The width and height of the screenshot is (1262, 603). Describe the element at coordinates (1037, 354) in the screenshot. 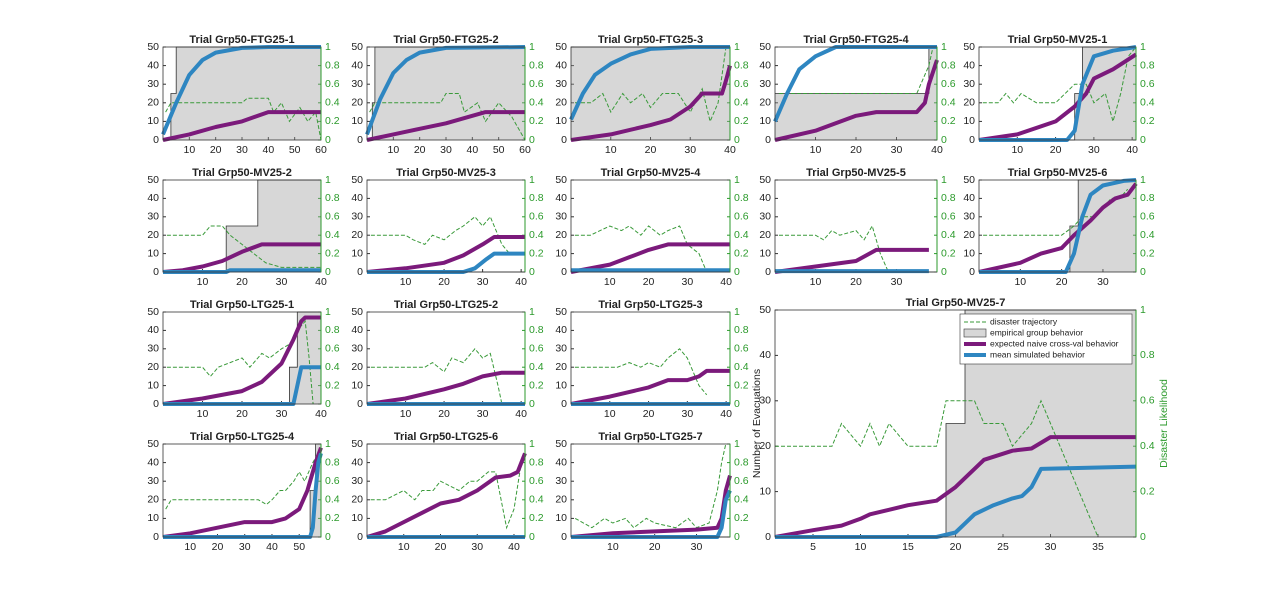

I see `legend-label: mean simulated behavior` at that location.